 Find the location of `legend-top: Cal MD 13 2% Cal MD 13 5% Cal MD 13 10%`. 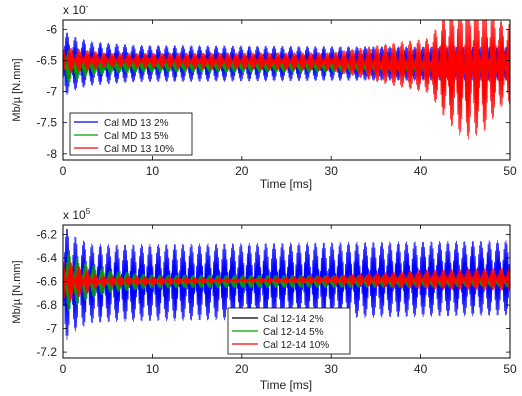

legend-top: Cal MD 13 2% Cal MD 13 5% Cal MD 13 10% is located at coordinates (131, 134).